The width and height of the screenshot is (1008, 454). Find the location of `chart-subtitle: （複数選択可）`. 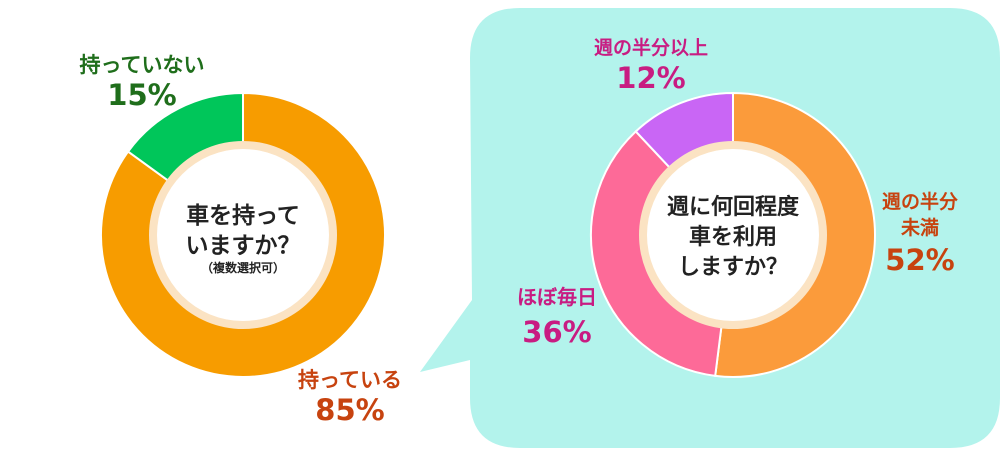

chart-subtitle: （複数選択可） is located at coordinates (243, 267).